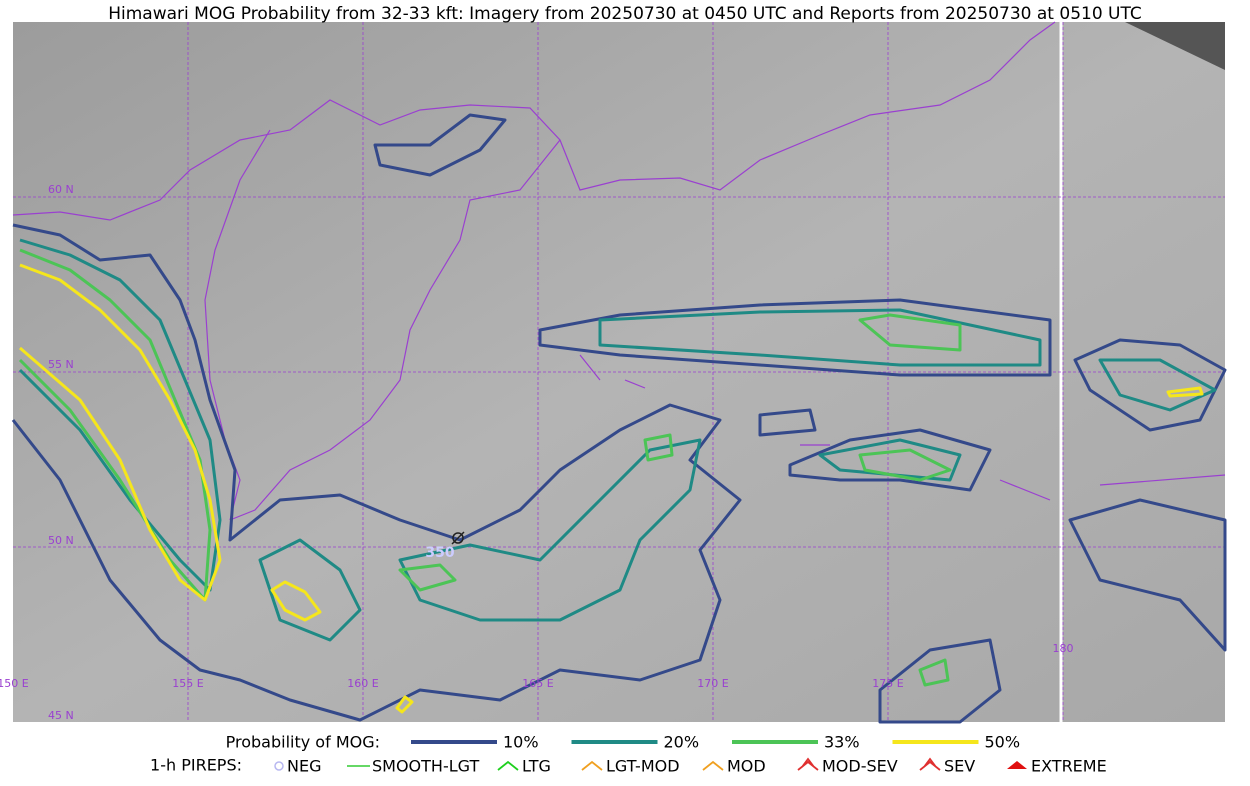 This screenshot has width=1250, height=786. What do you see at coordinates (746, 766) in the screenshot?
I see `pirep-label: MOD` at bounding box center [746, 766].